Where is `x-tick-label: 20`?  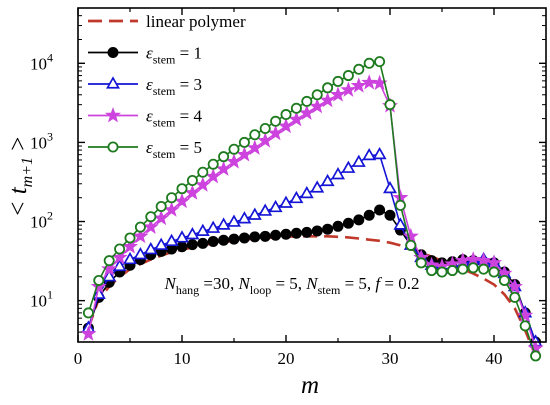
x-tick-label: 20 is located at coordinates (286, 358).